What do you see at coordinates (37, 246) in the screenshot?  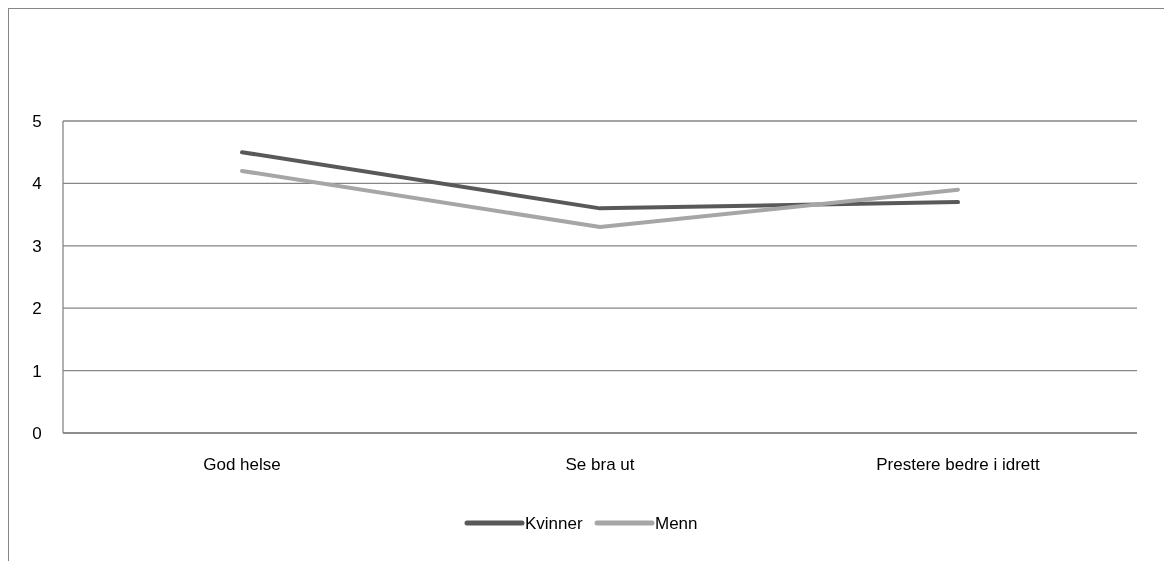 I see `y-tick-label: 3` at bounding box center [37, 246].